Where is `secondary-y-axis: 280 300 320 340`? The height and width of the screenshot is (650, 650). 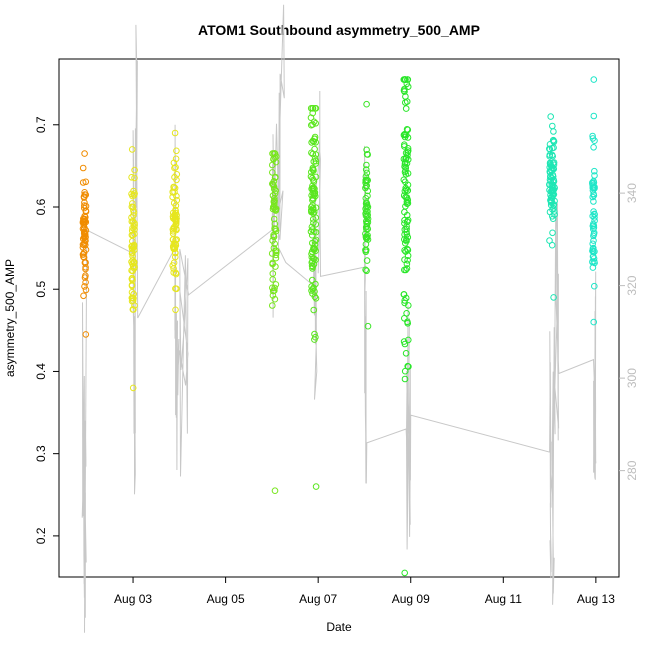 secondary-y-axis: 280 300 320 340 is located at coordinates (629, 332).